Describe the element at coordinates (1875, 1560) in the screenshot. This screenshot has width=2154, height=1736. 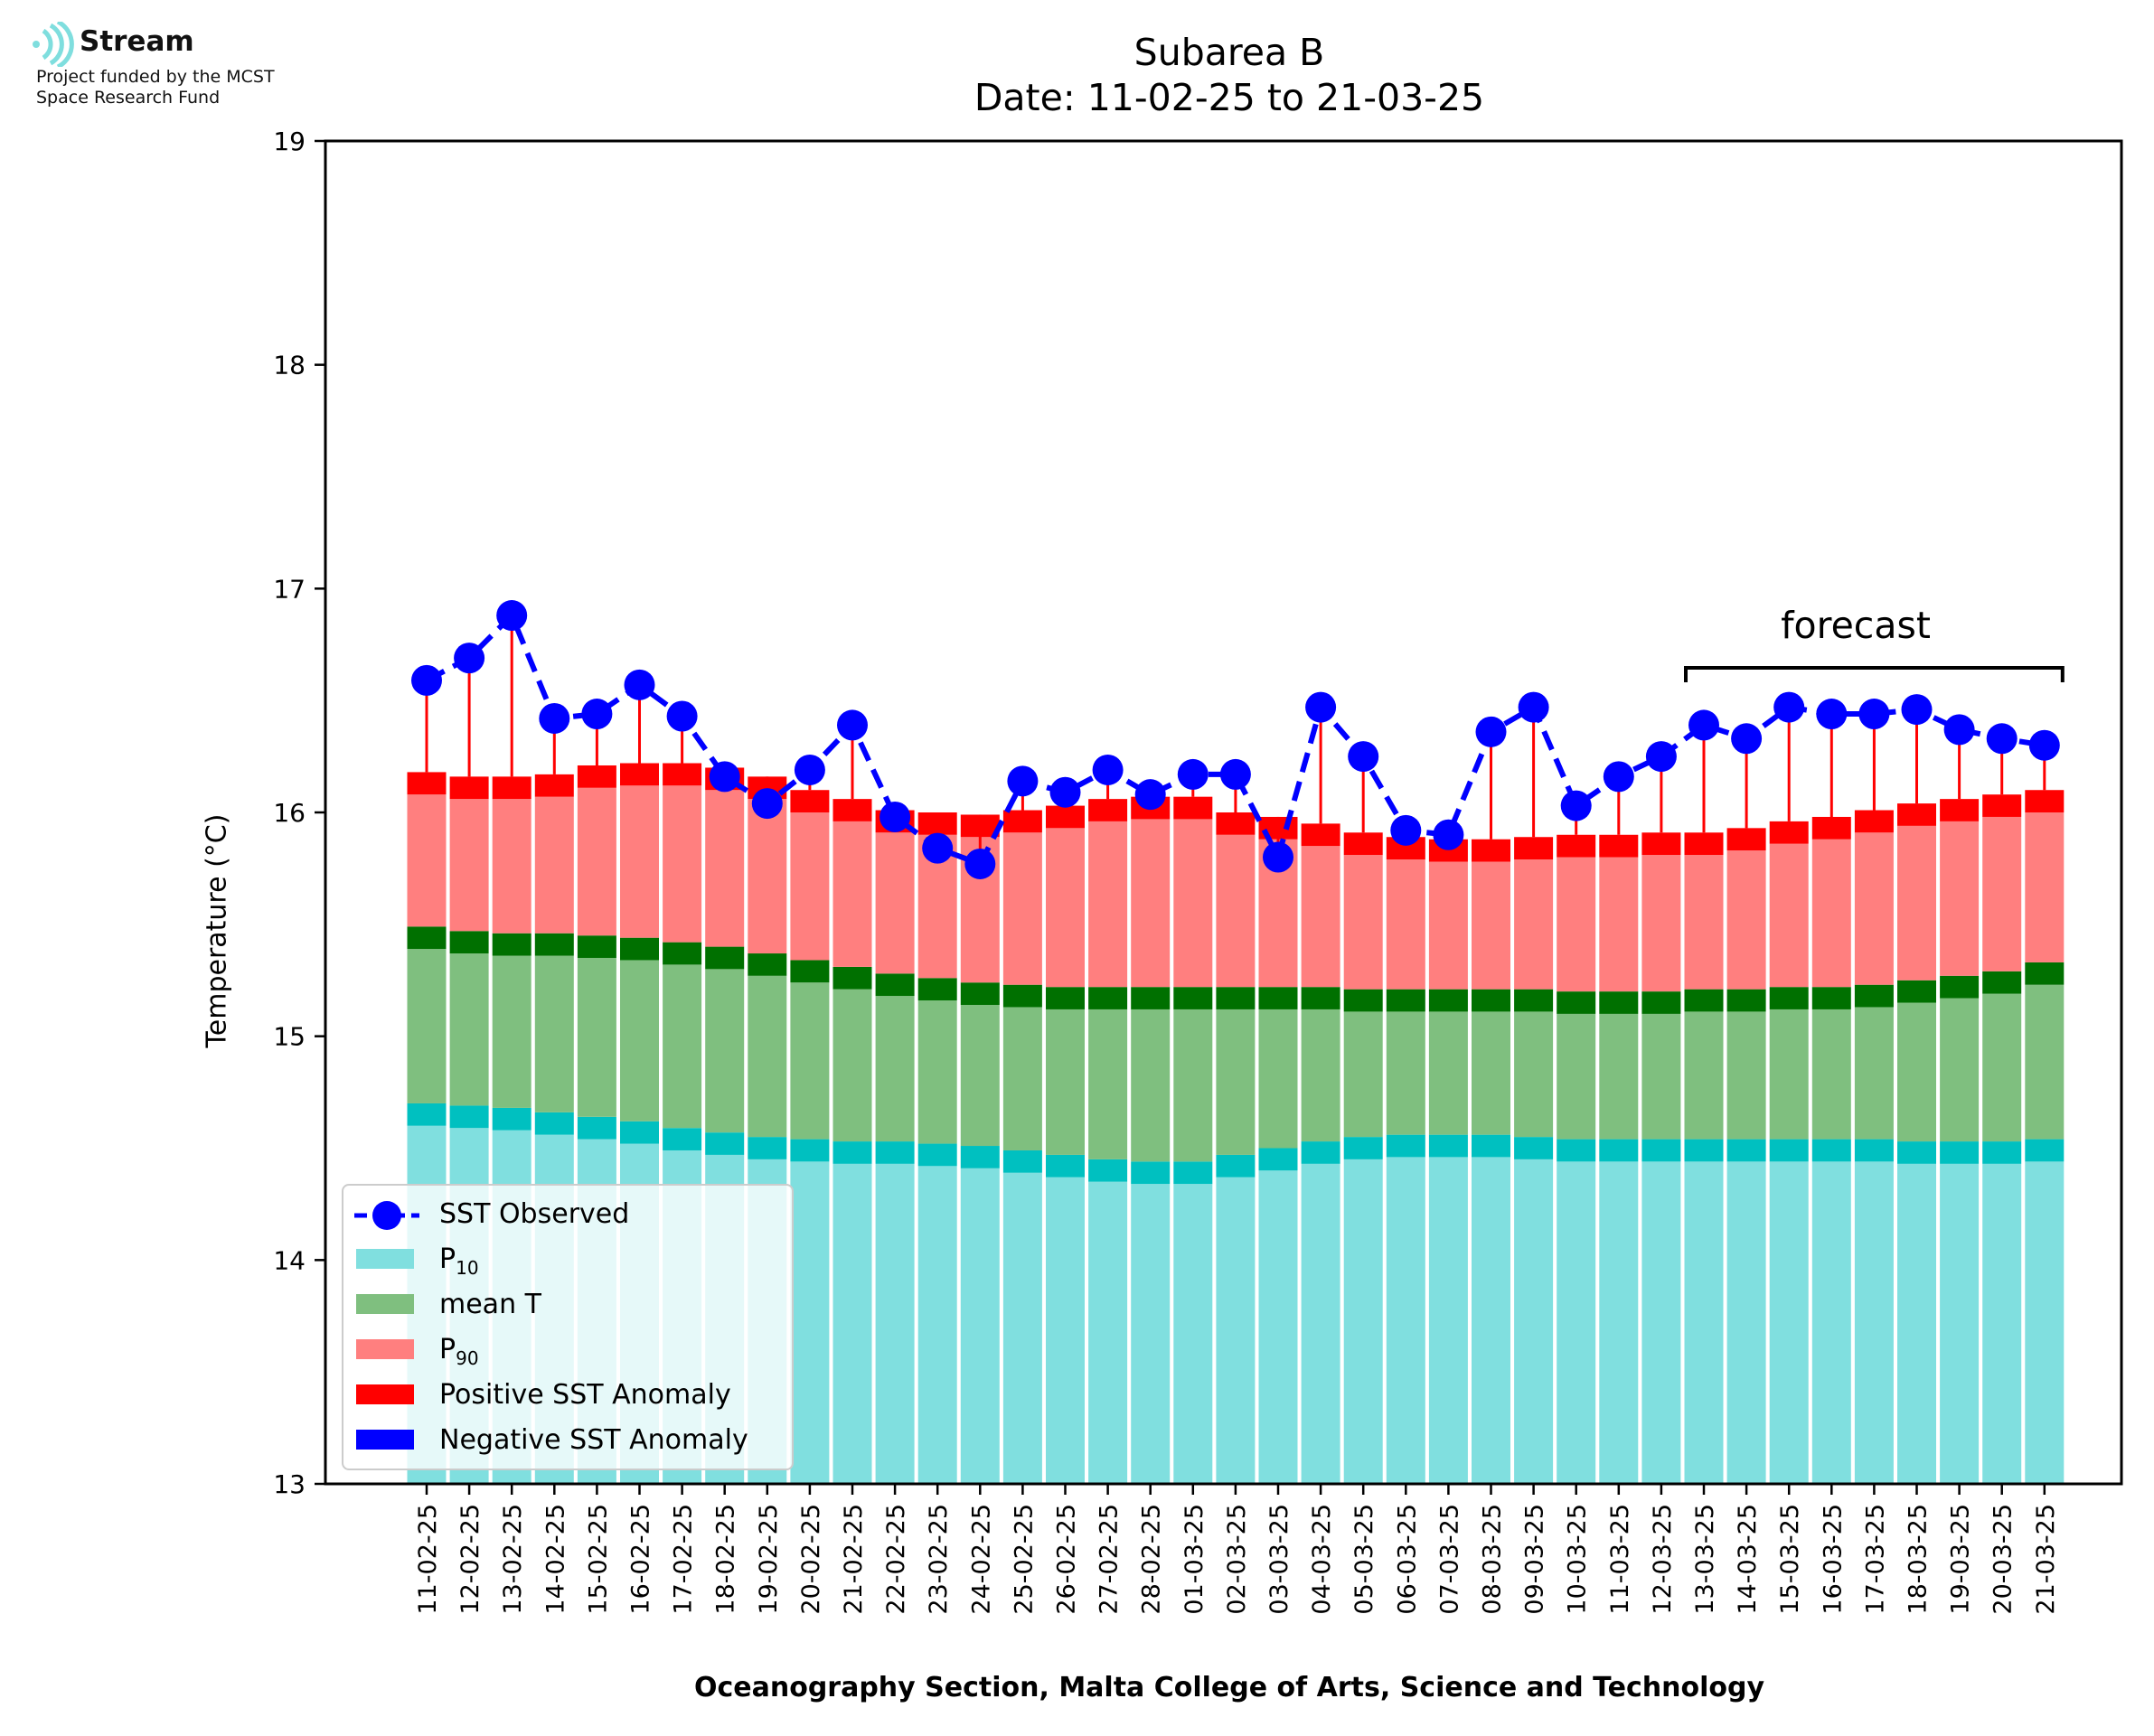
I see `x-tick-label: 17-03-25` at that location.